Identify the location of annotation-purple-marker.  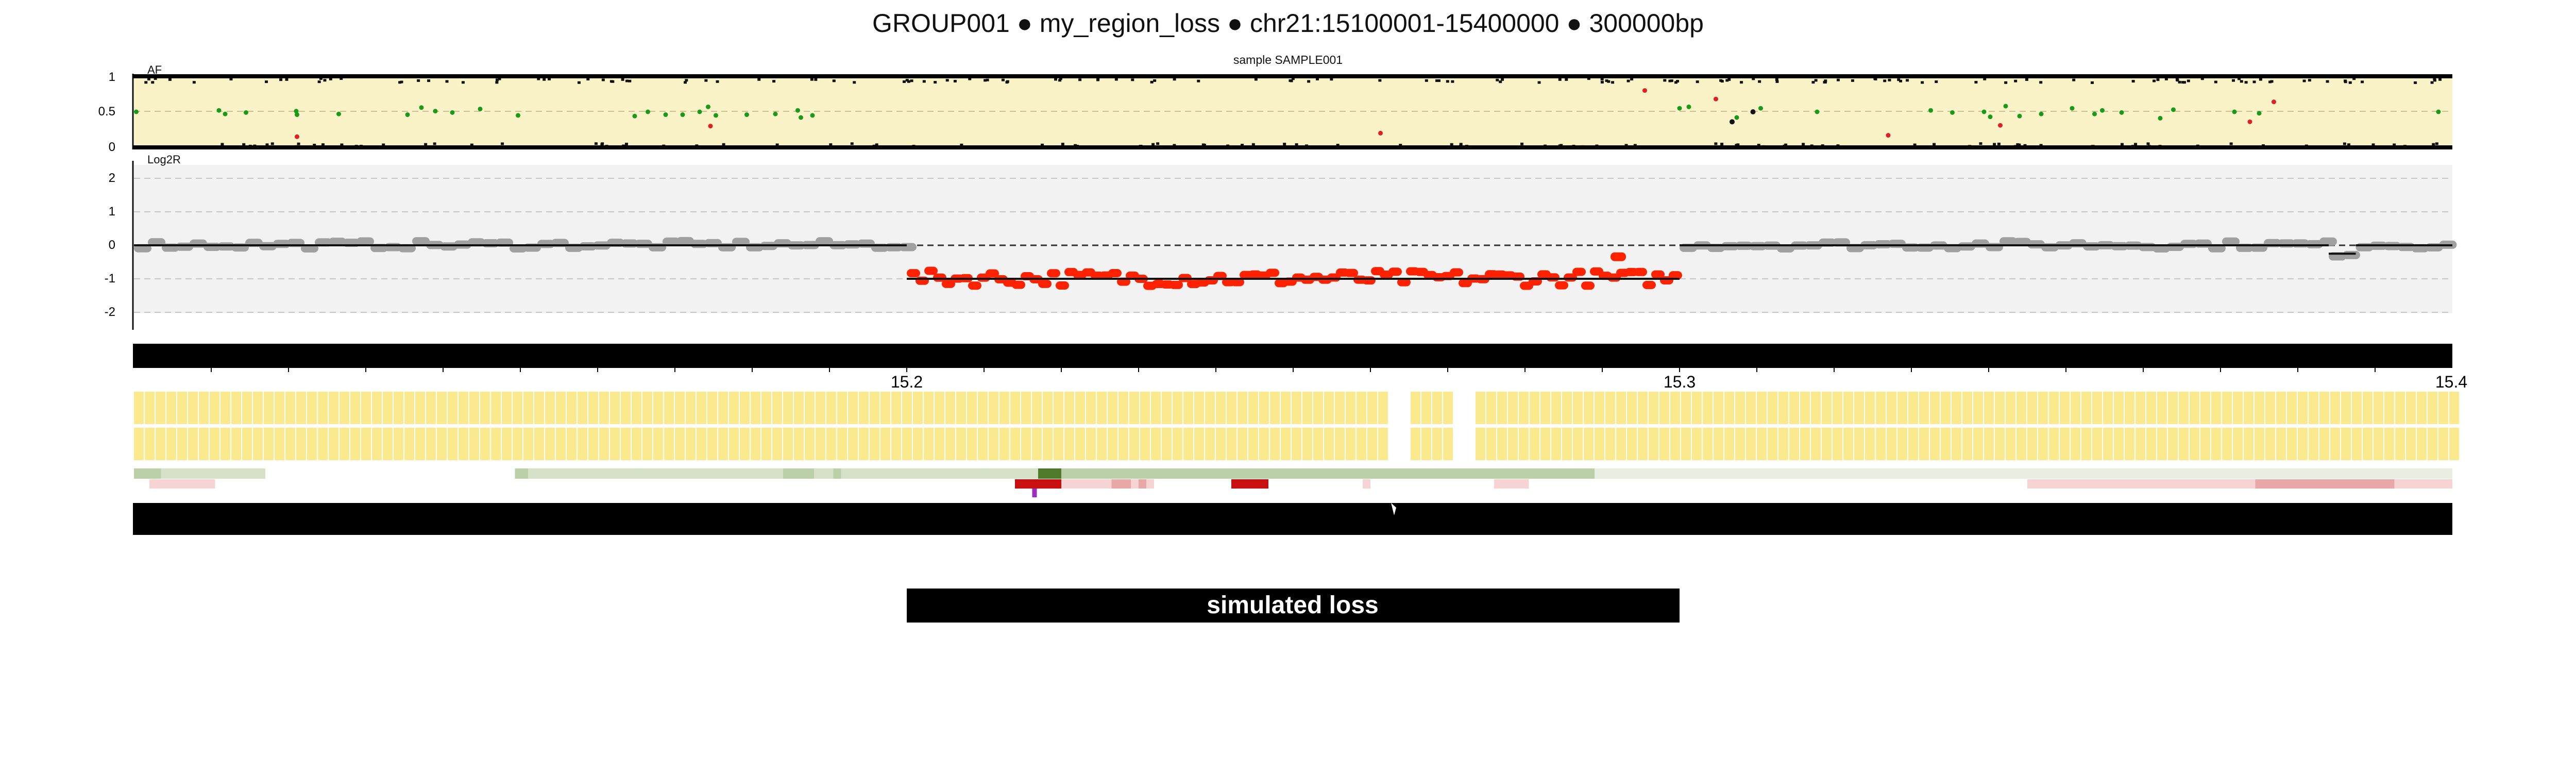
(1034, 493).